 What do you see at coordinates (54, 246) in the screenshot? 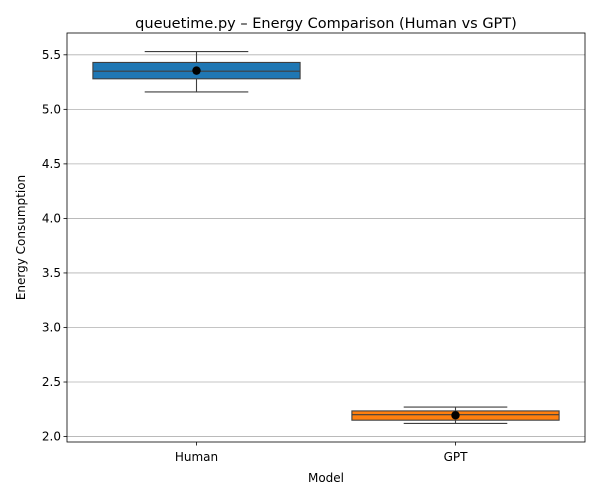
I see `y-axis: 2.0 2.5 3.0 3.5 4.0 4.5 5.0 5.5` at bounding box center [54, 246].